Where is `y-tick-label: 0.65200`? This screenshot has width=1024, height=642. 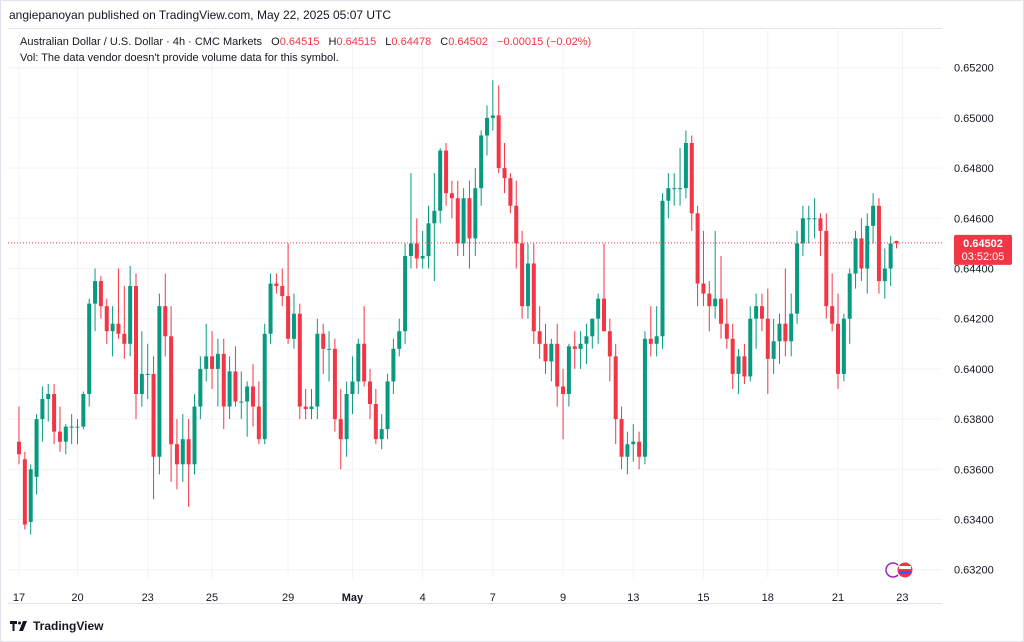 y-tick-label: 0.65200 is located at coordinates (974, 69).